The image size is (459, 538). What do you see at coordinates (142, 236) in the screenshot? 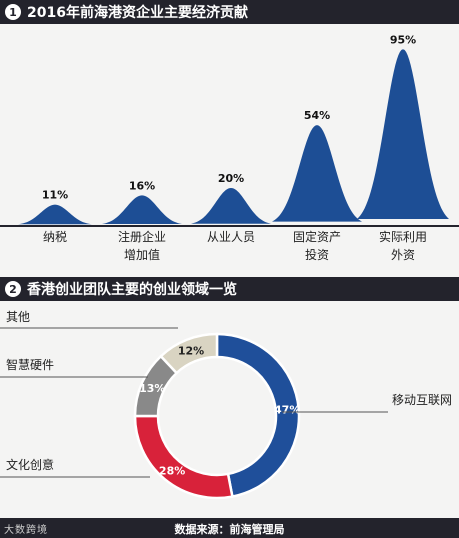
I see `category-label: 注册企业` at bounding box center [142, 236].